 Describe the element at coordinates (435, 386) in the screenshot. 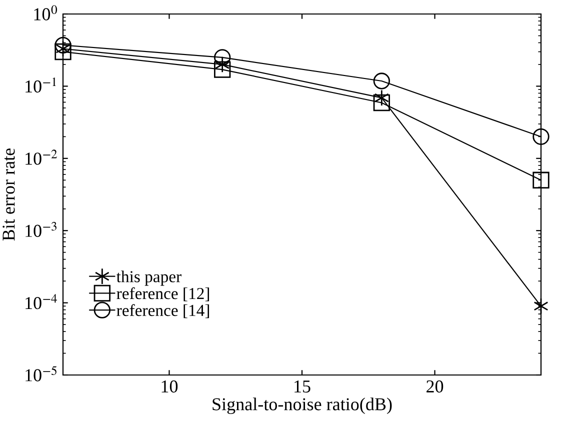

I see `x-tick-label: 20` at that location.